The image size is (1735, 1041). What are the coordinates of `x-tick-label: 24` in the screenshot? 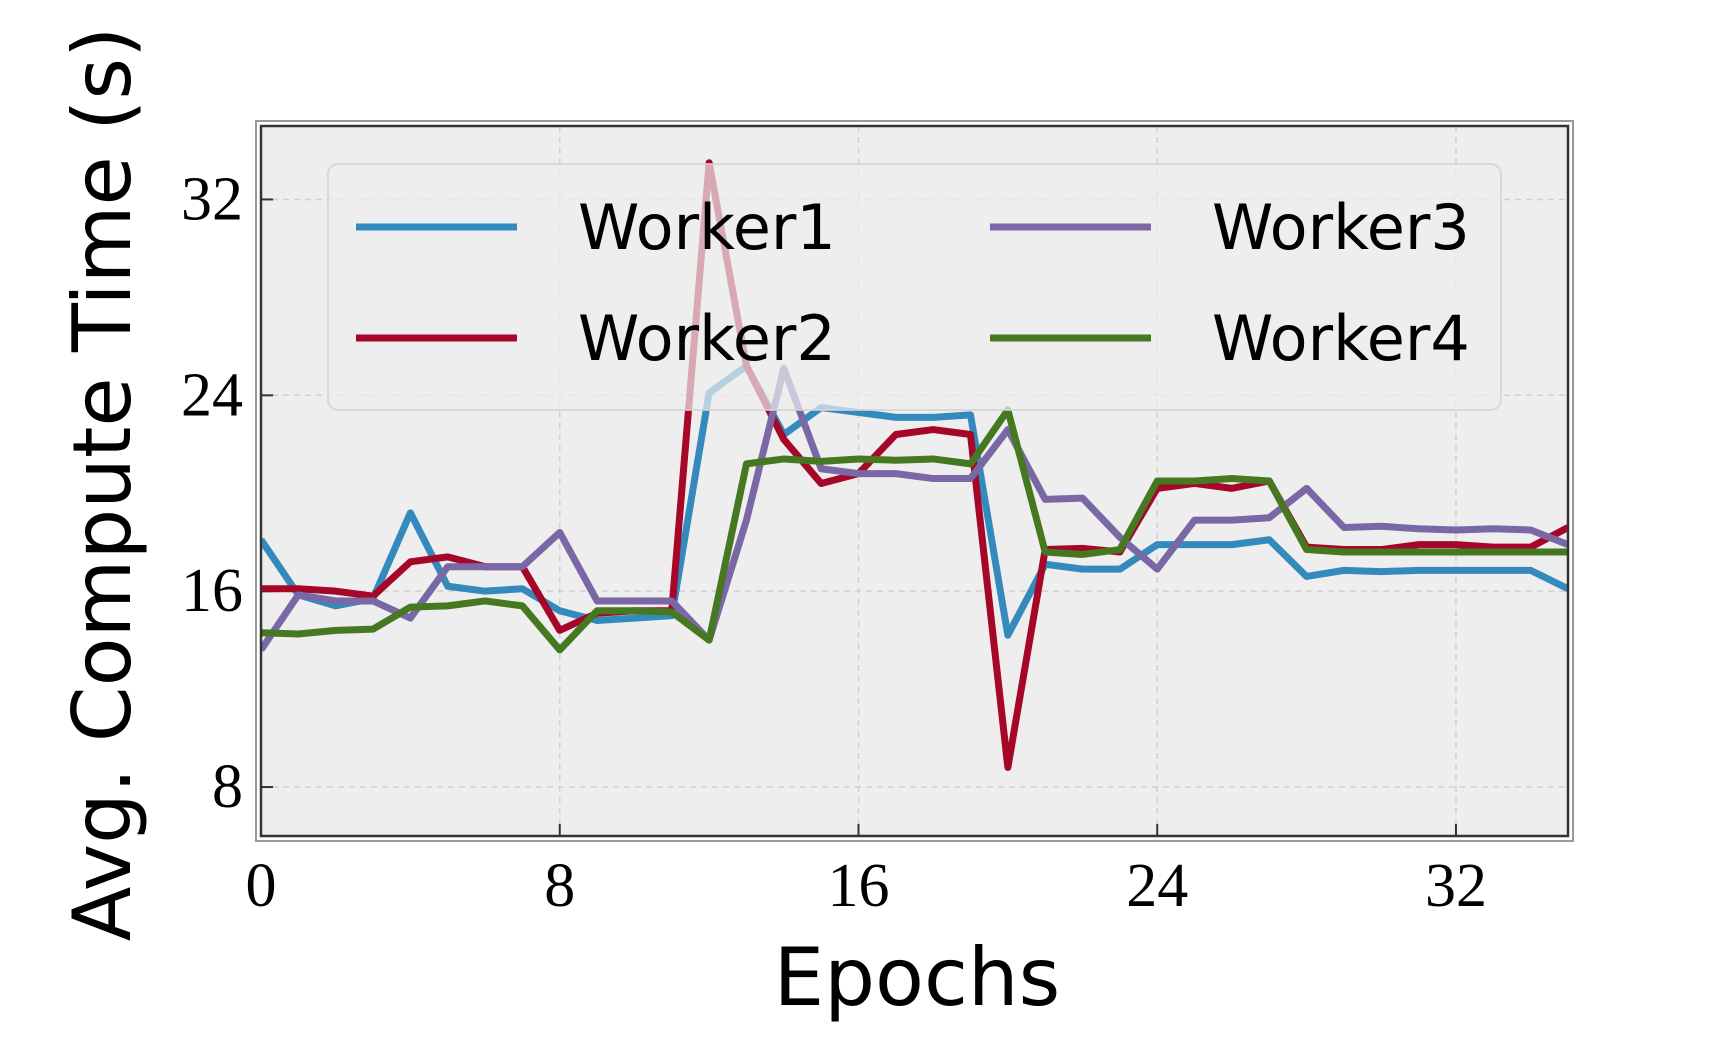 It's located at (1157, 886).